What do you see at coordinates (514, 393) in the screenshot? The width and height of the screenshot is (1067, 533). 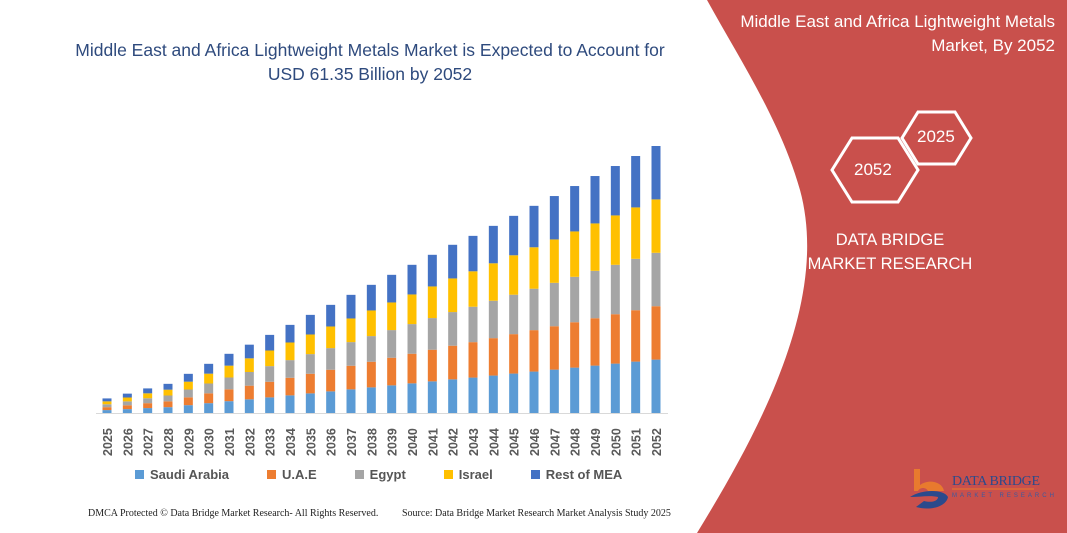 I see `bar-saudi-arabia-2045` at bounding box center [514, 393].